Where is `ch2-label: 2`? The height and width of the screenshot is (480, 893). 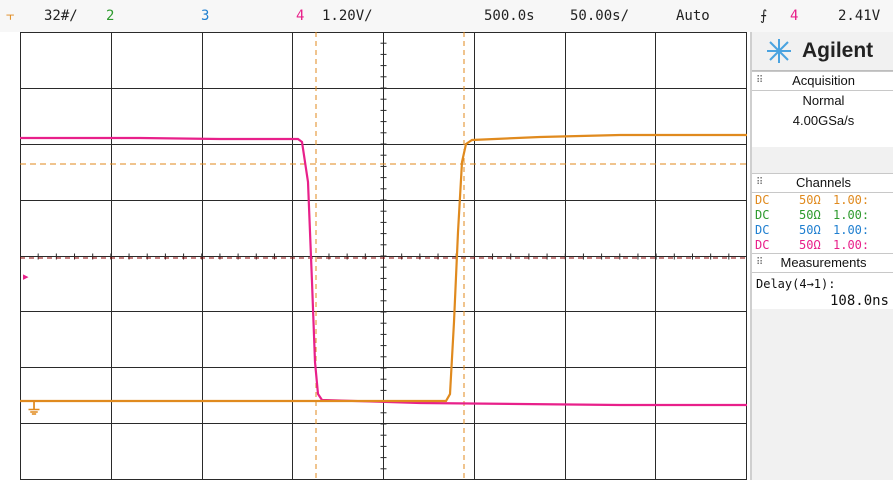
ch2-label: 2 is located at coordinates (110, 16).